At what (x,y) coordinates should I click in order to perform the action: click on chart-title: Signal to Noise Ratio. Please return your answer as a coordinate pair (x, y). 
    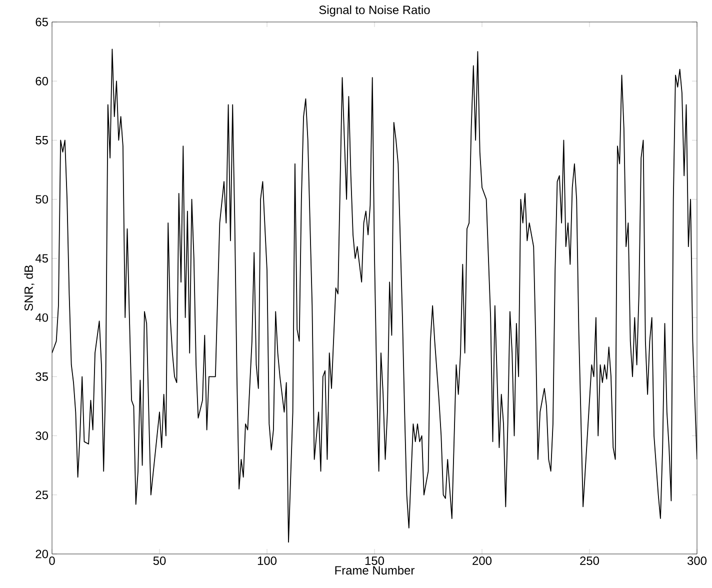
    Looking at the image, I should click on (374, 10).